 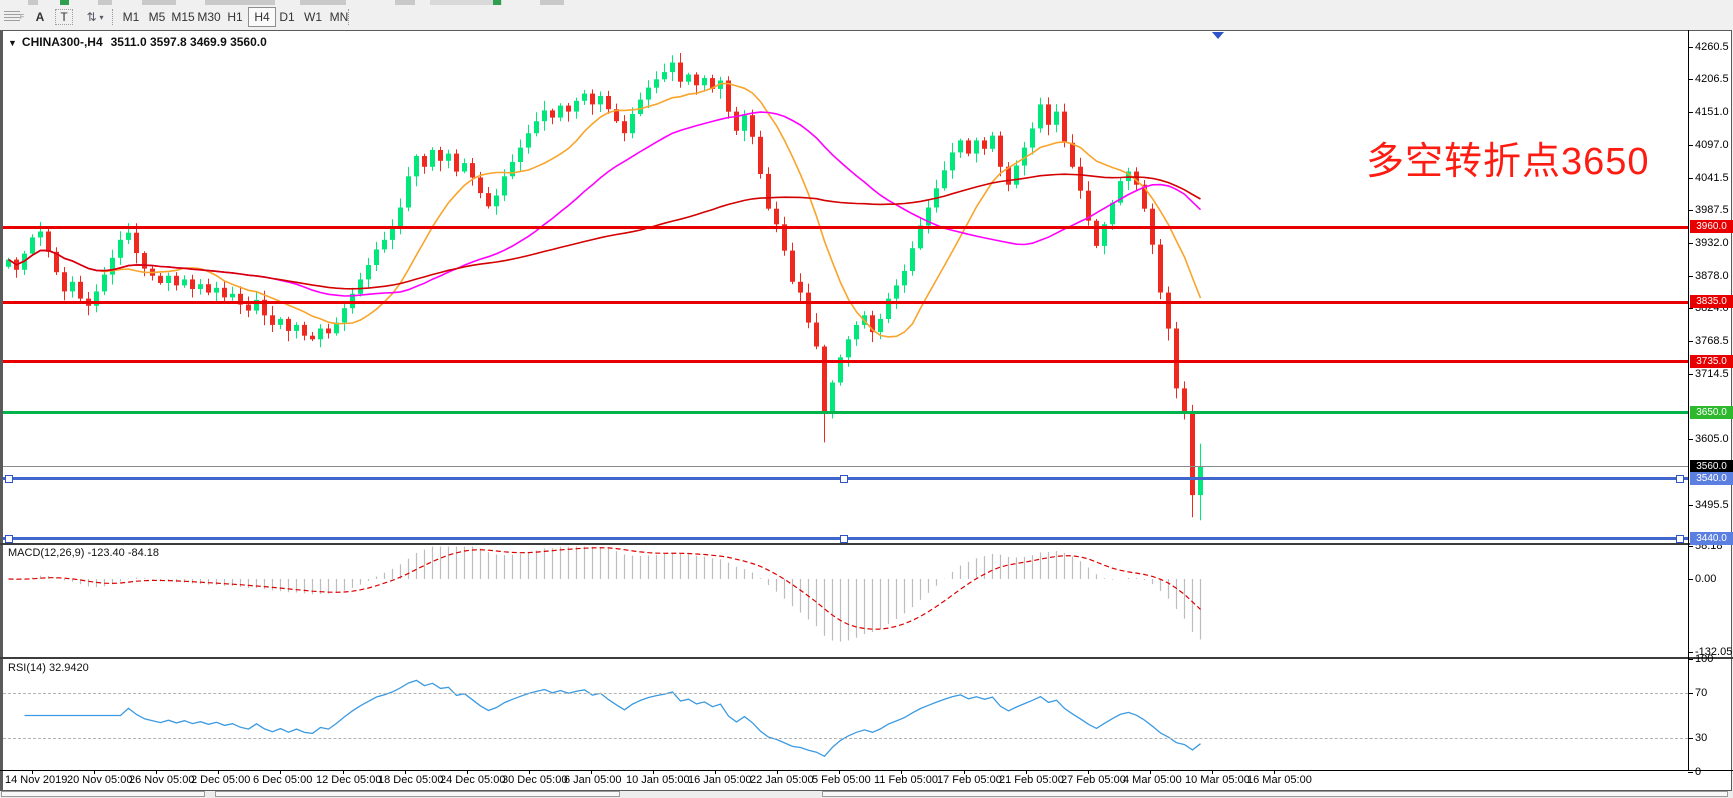 I want to click on period-button-d1: D1, so click(x=287, y=17).